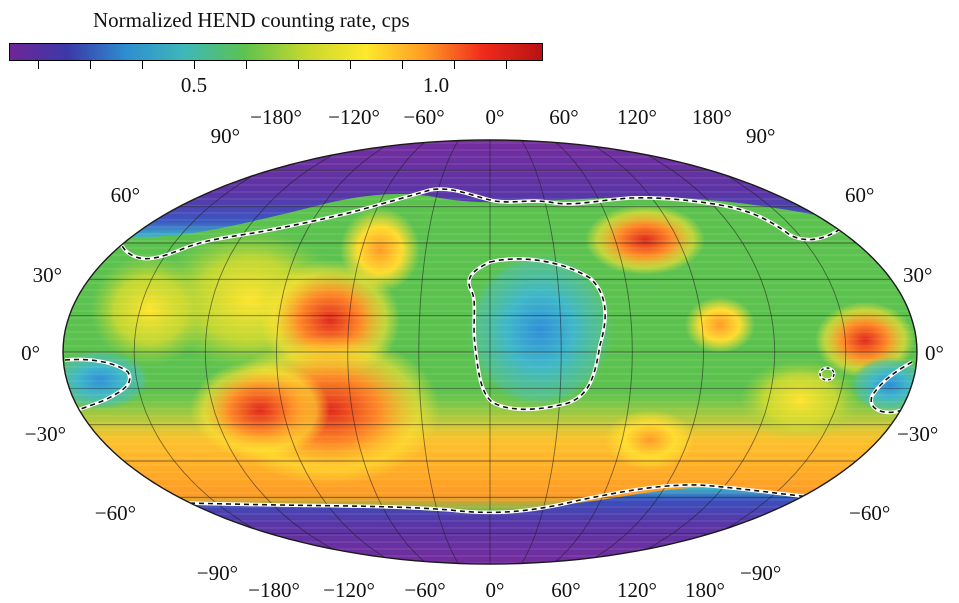 This screenshot has width=959, height=603. Describe the element at coordinates (712, 117) in the screenshot. I see `lon-label-top: 180°` at that location.